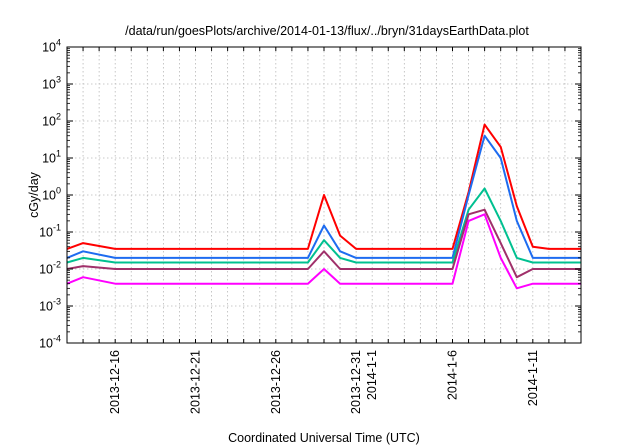 This screenshot has width=640, height=448. Describe the element at coordinates (115, 382) in the screenshot. I see `x-tick-label: 2013-12-16` at that location.